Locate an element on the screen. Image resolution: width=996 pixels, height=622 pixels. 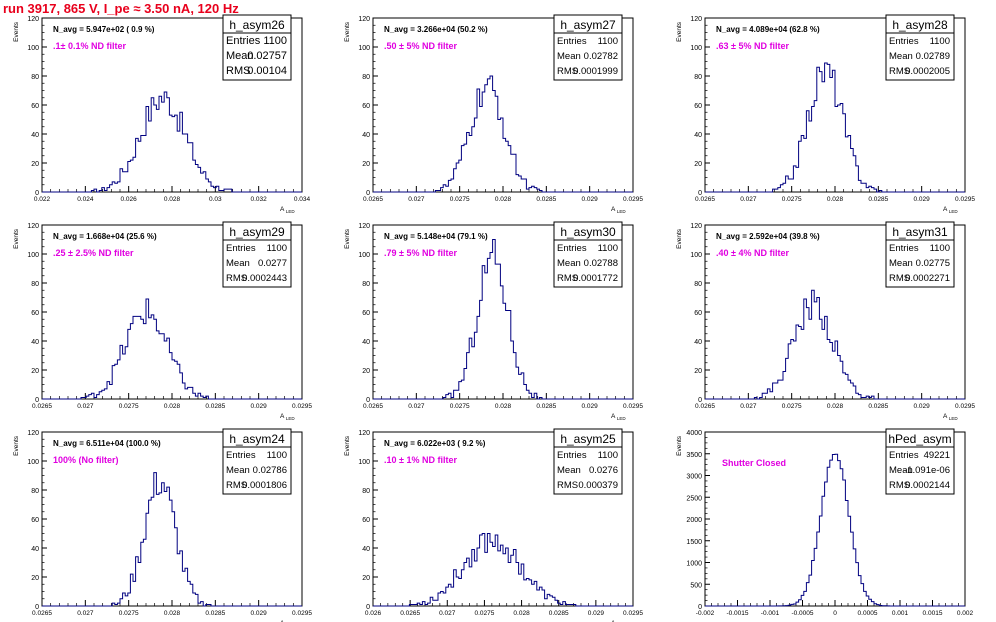
navg-label: N_avg = 6.511e+04 (100.0 %) is located at coordinates (107, 443).